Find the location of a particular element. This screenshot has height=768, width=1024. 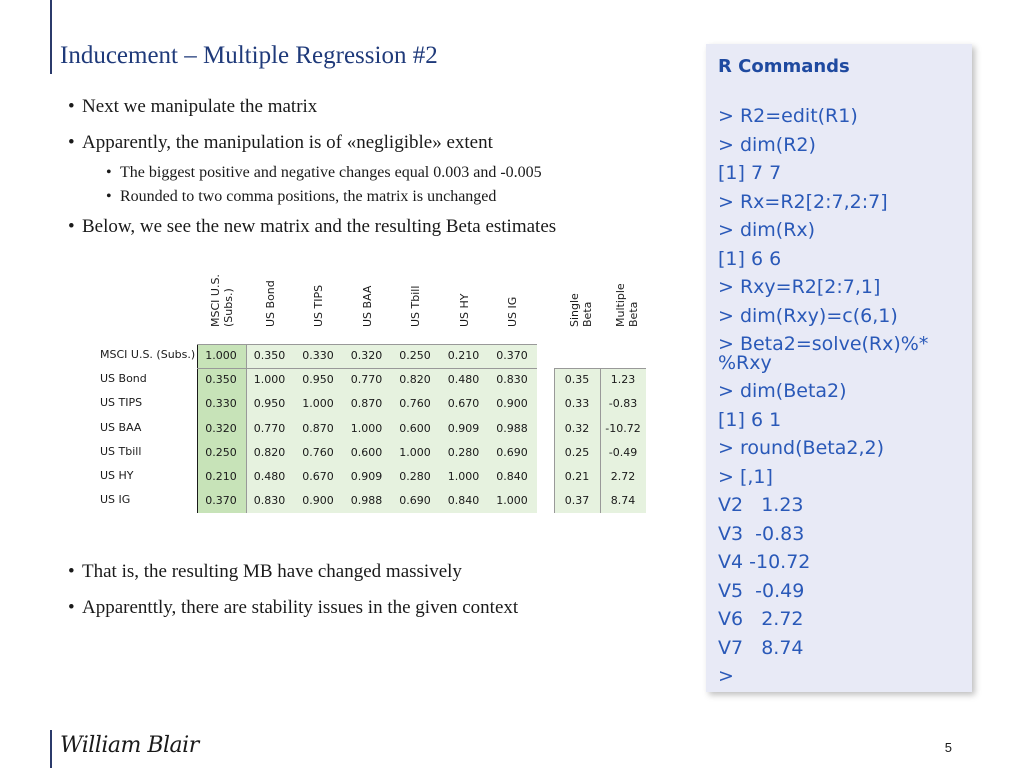

single-beta-cell: 0.25 is located at coordinates (577, 452).